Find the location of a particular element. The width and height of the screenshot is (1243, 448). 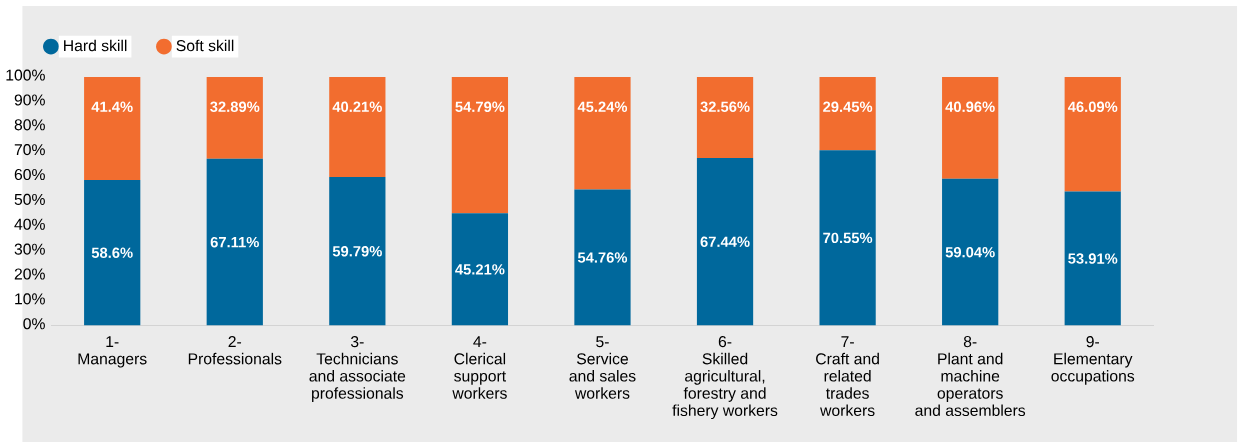

data-label: 53.91% is located at coordinates (1093, 258).